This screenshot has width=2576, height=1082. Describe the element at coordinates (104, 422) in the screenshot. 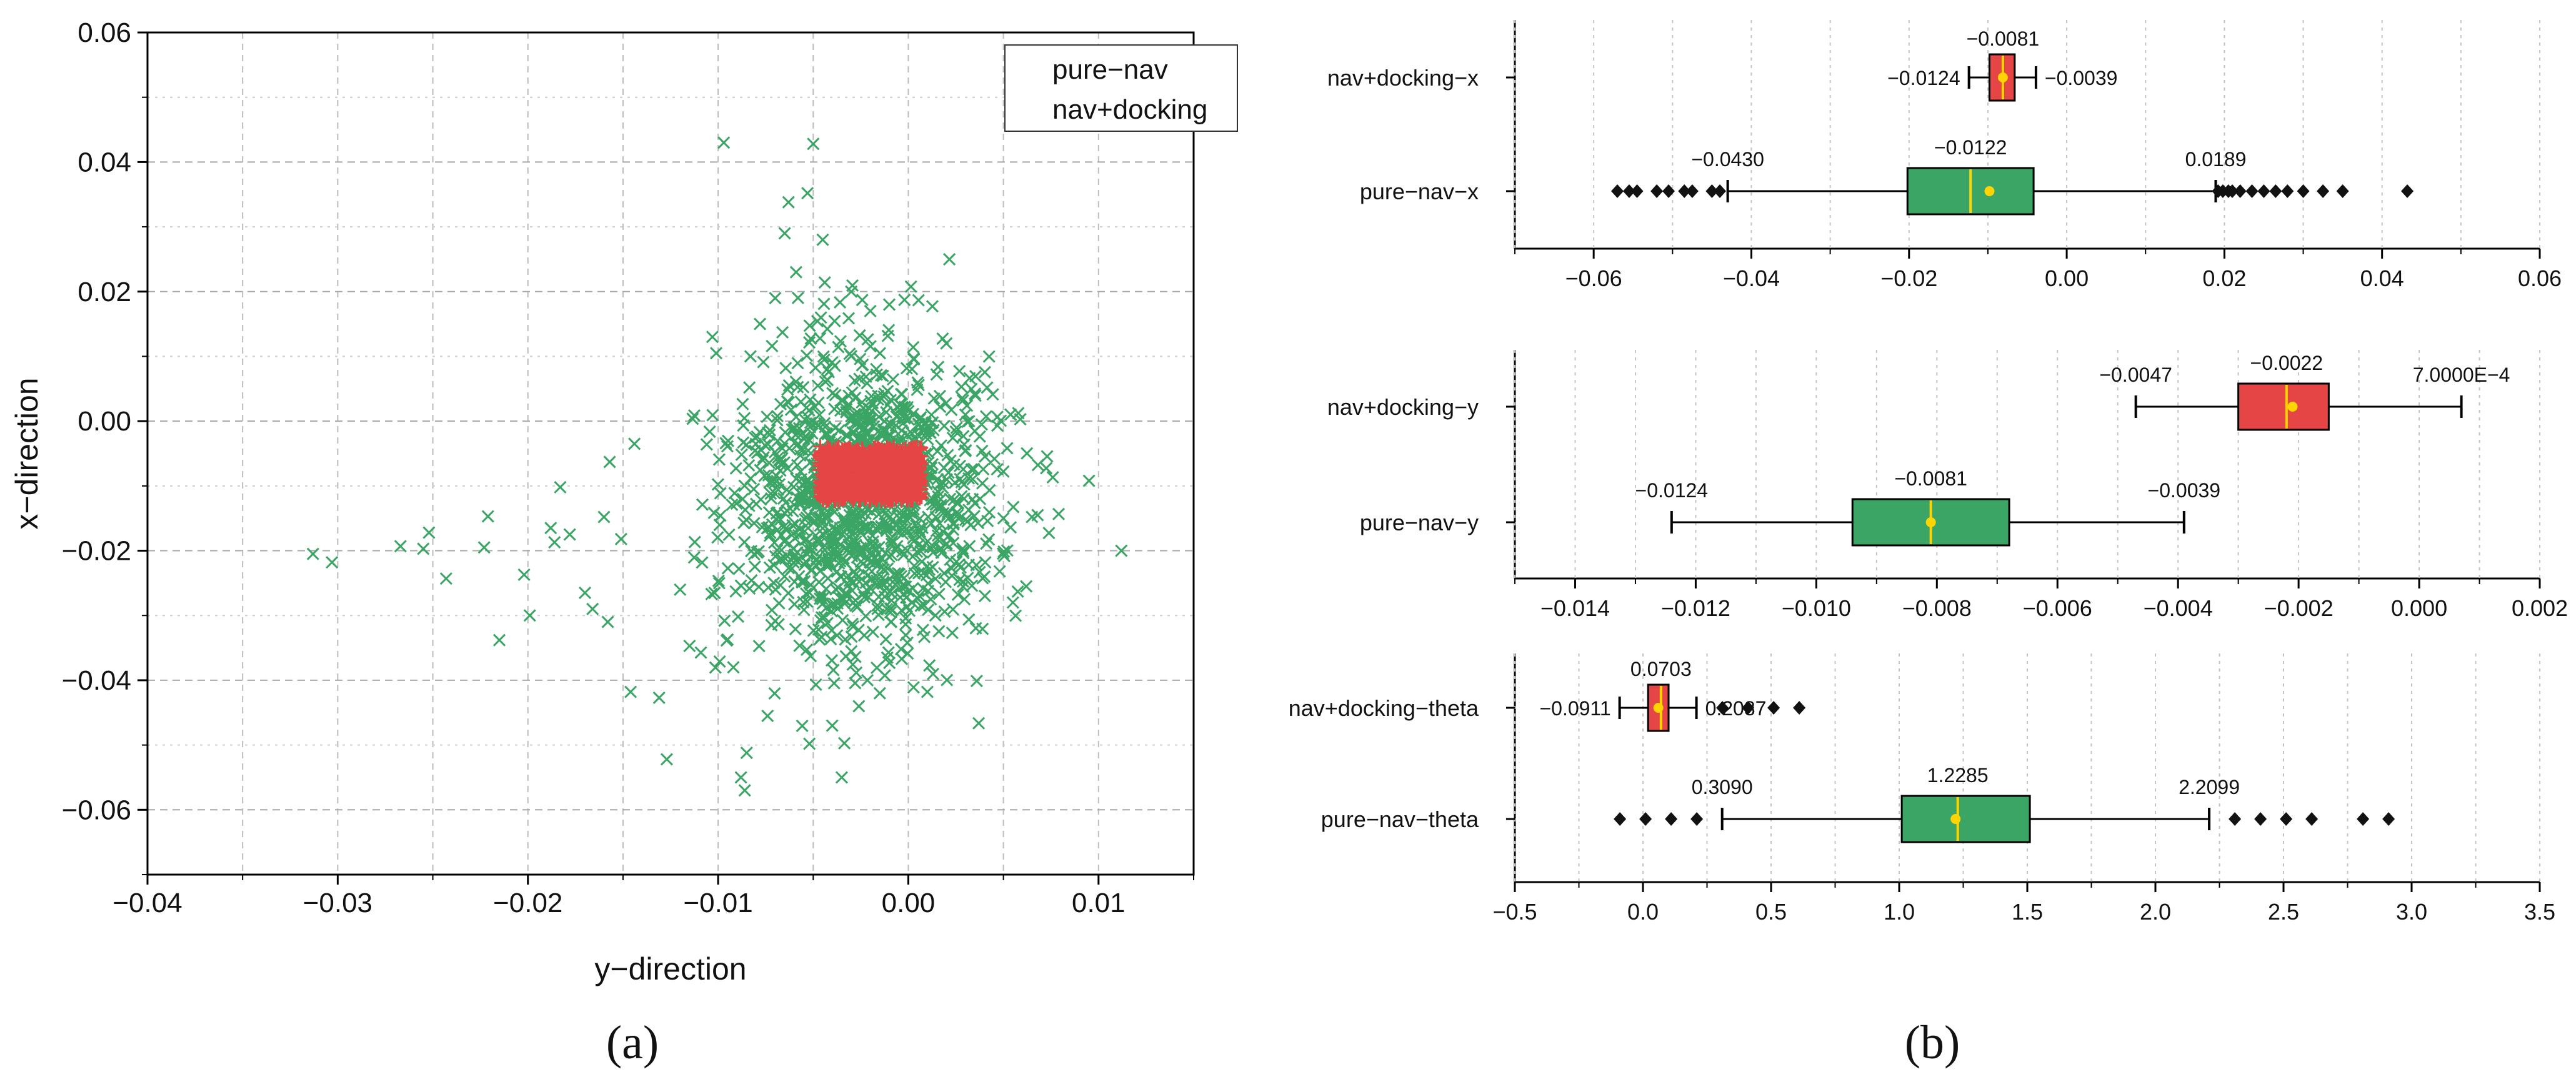

I see `scatter-ytick-label: 0.00` at that location.